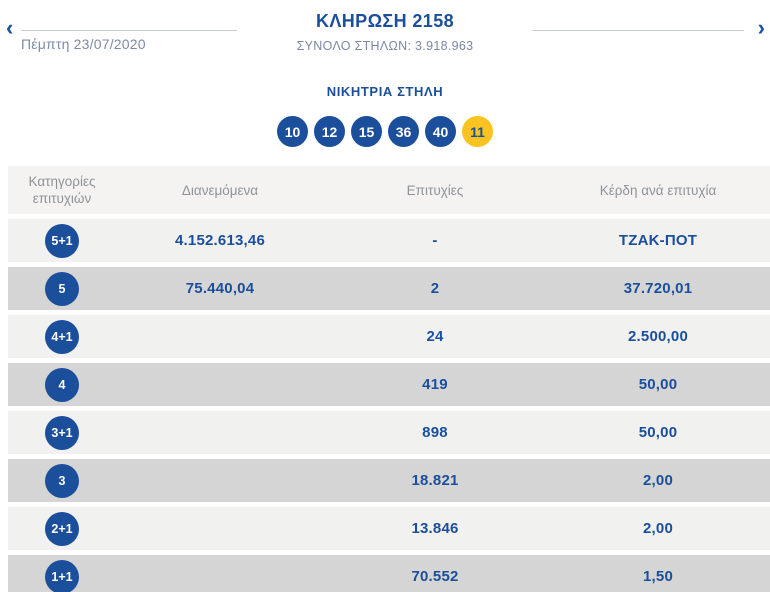 This screenshot has width=770, height=592. What do you see at coordinates (10, 27) in the screenshot?
I see `previous-draw-chevron-icon: ‹` at bounding box center [10, 27].